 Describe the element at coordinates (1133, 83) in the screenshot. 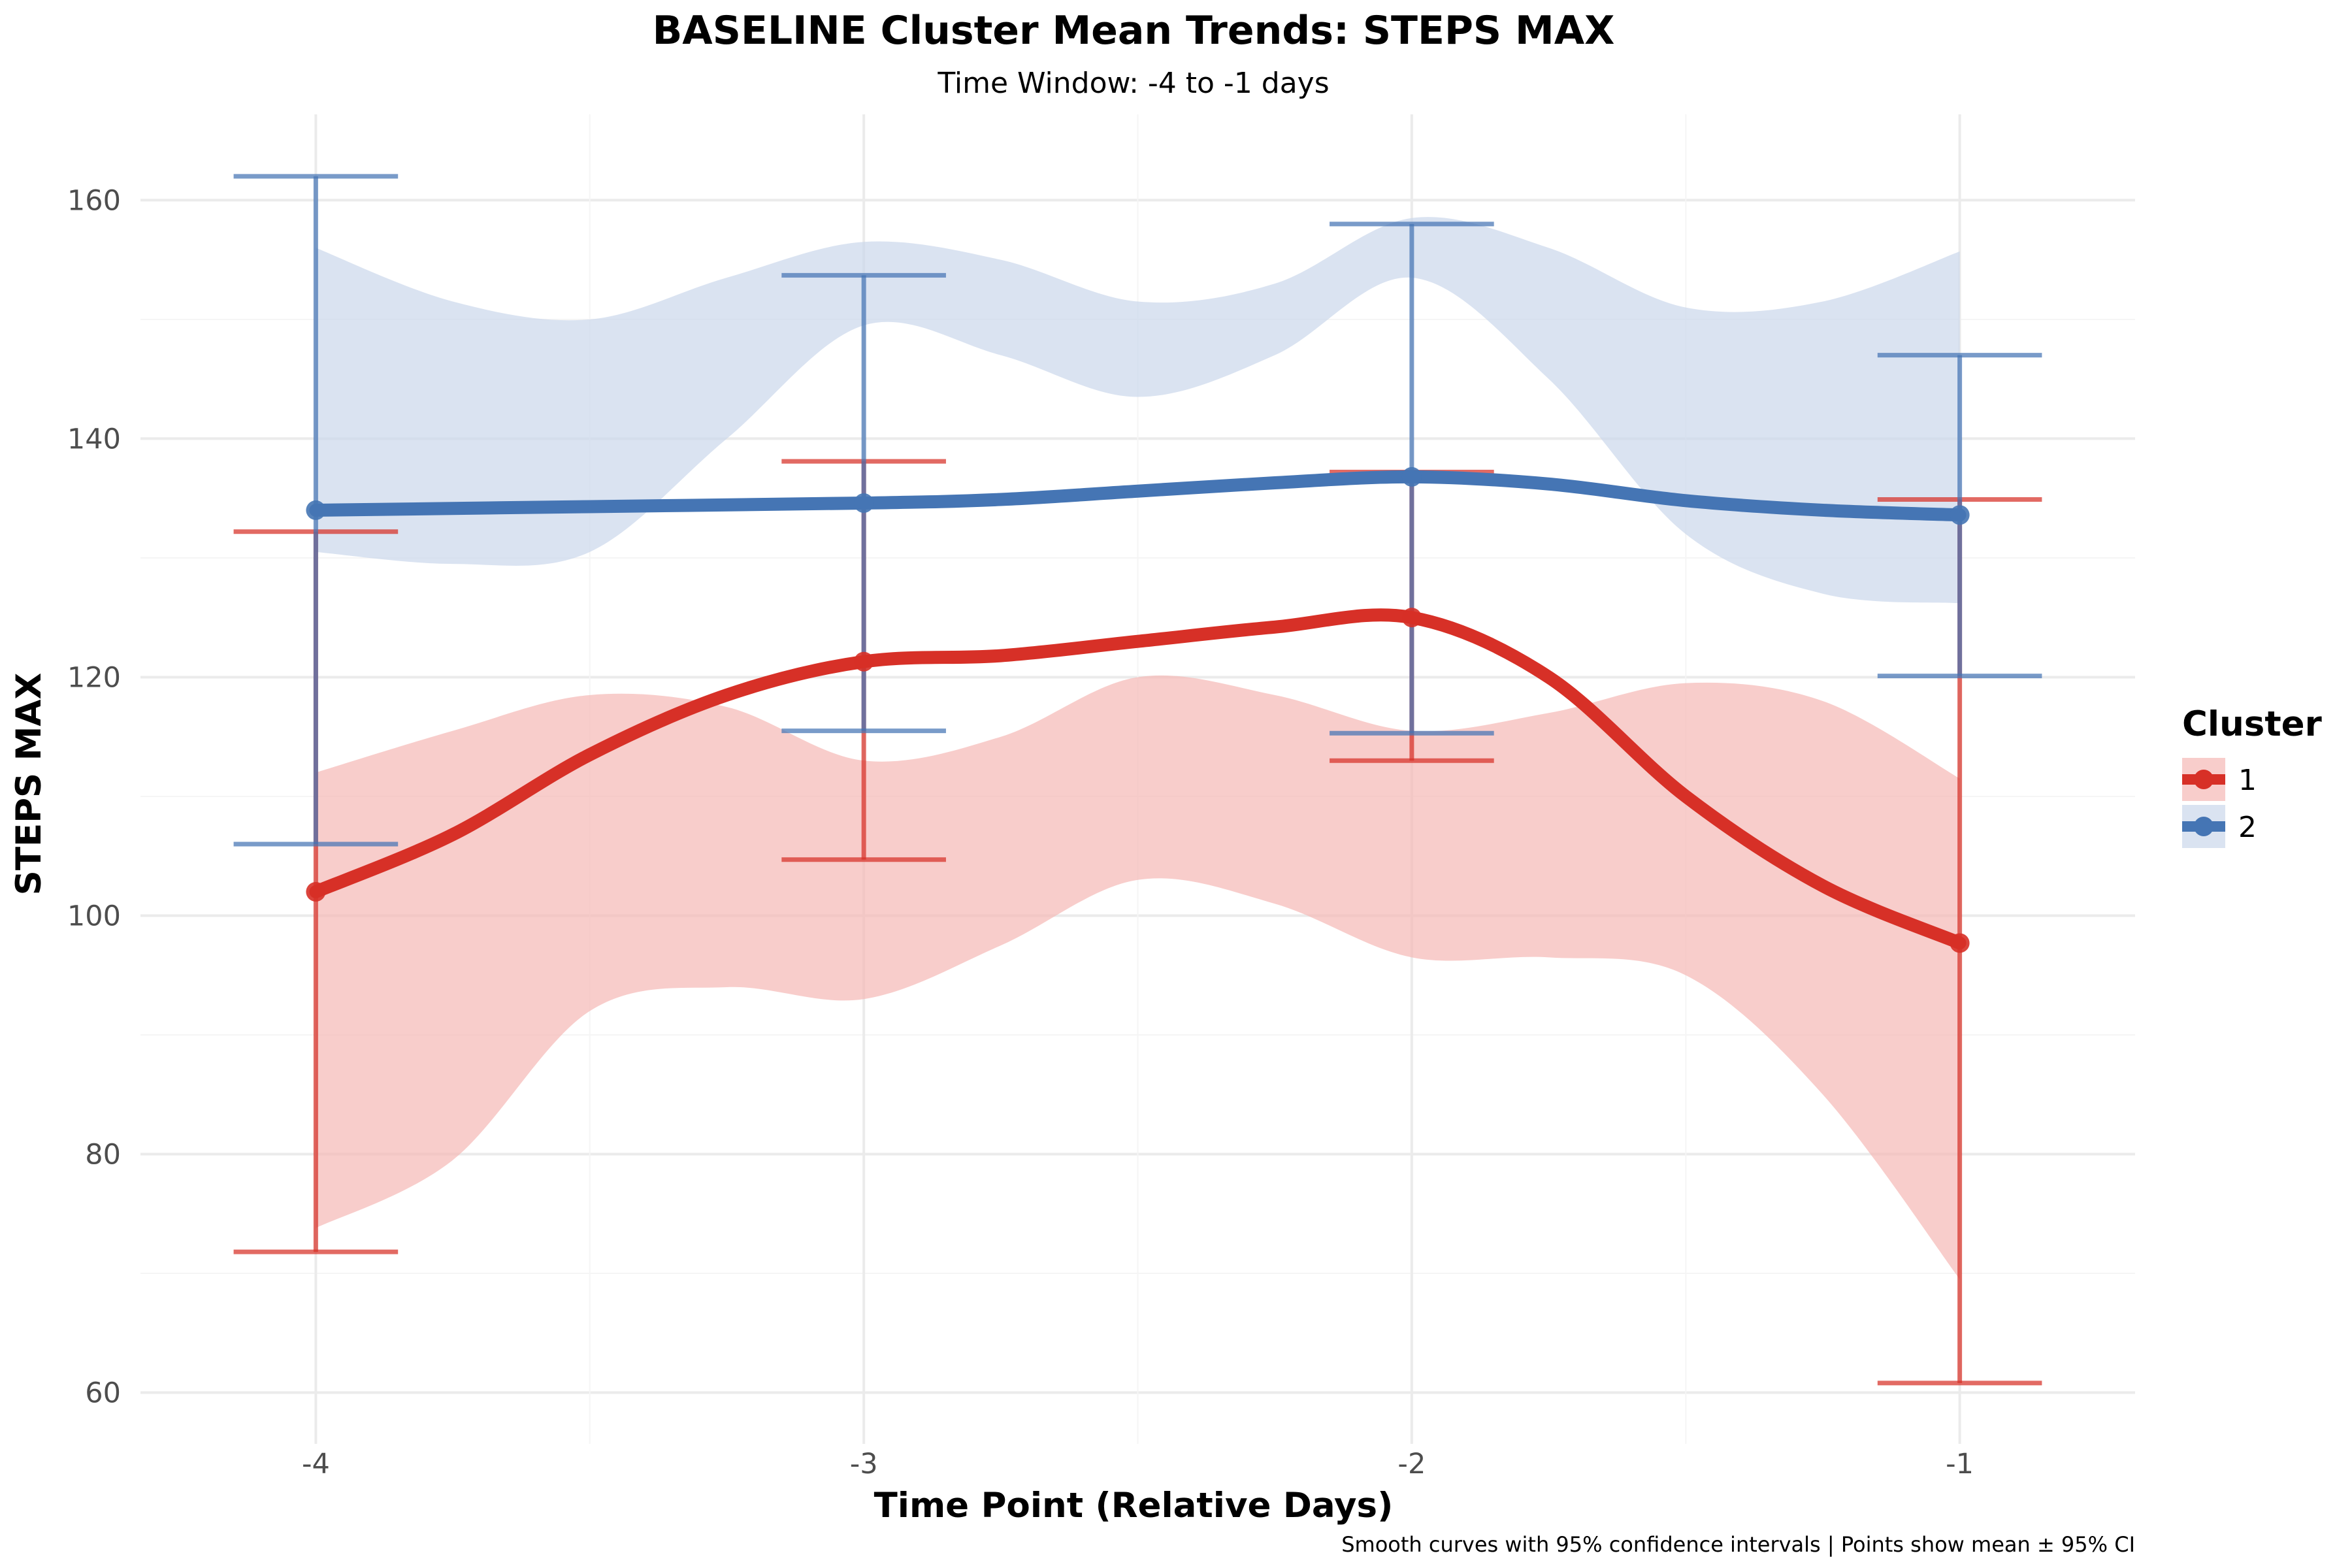

I see `chart-subtitle: Time Window: -4 to -1 days` at that location.